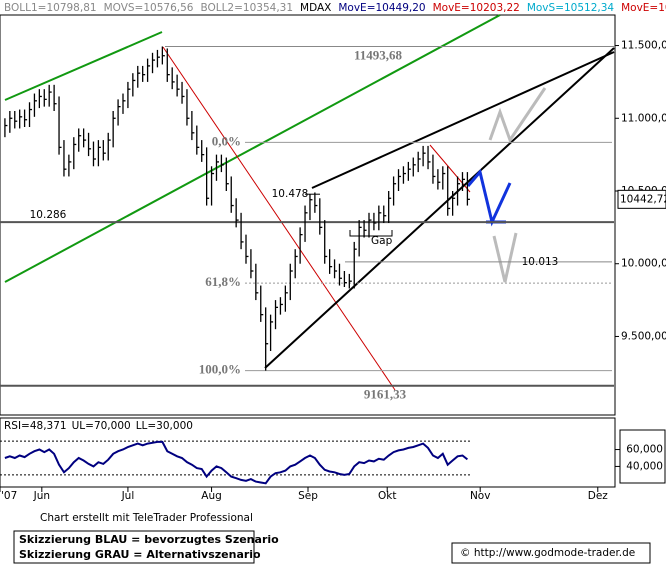  I want to click on gap-bracket, so click(371, 233).